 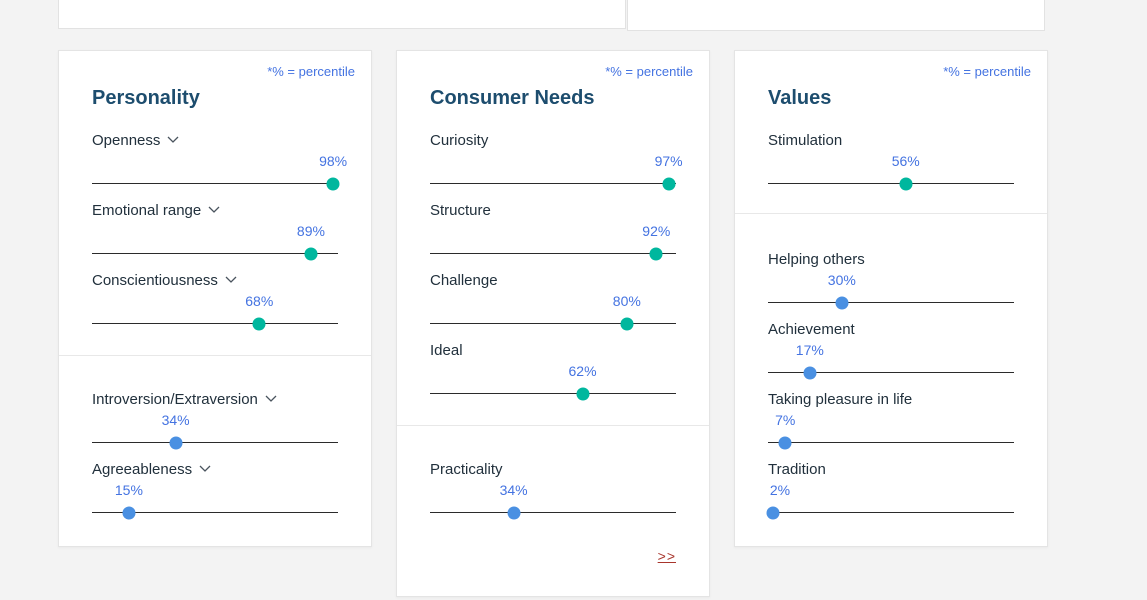 I want to click on trait-percent-row: 7%, so click(x=891, y=420).